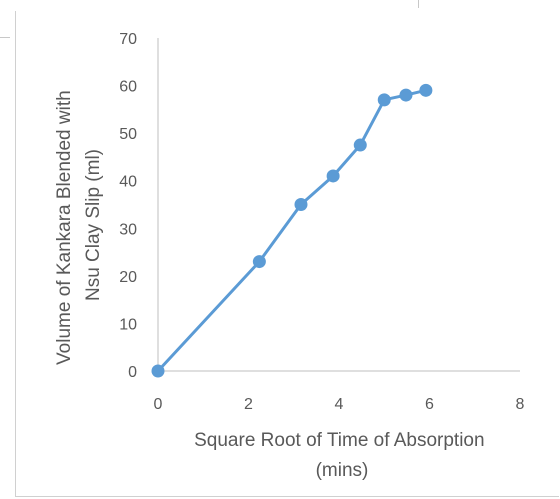  I want to click on y-tick-labels: 0 10 20 30 40 50 60 70, so click(128, 206).